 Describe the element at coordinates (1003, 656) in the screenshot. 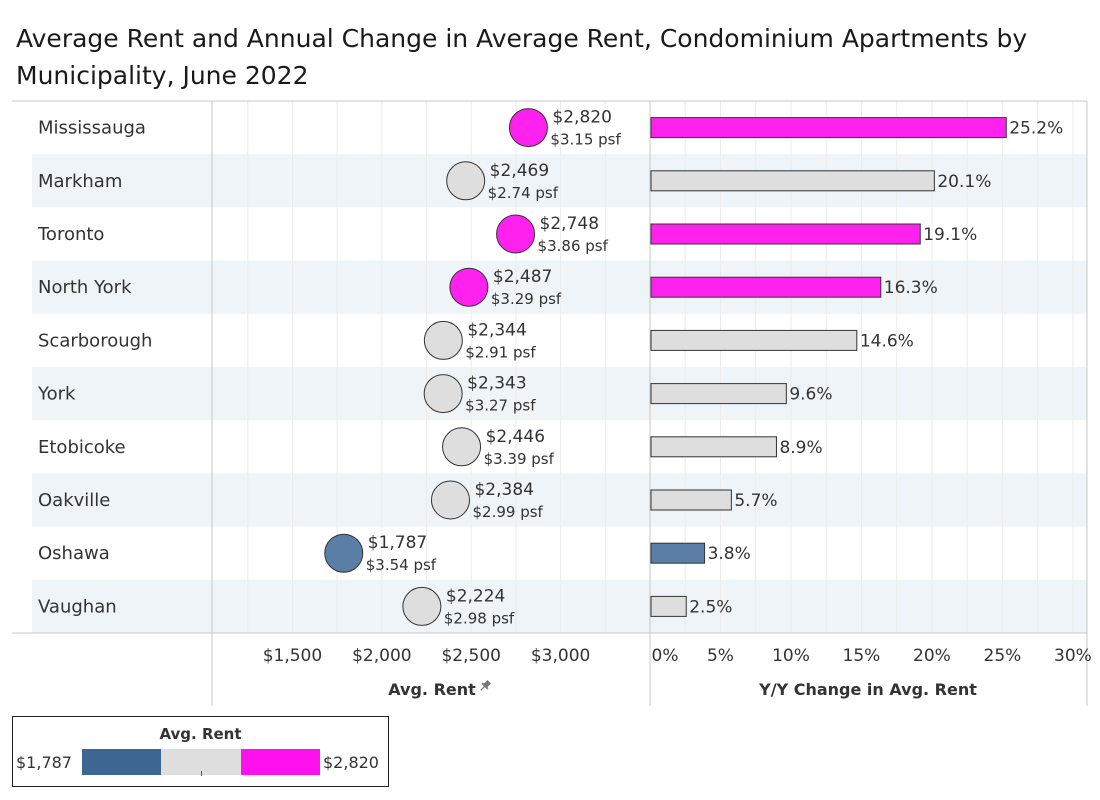

I see `yy-change-tick-label: 25%` at that location.